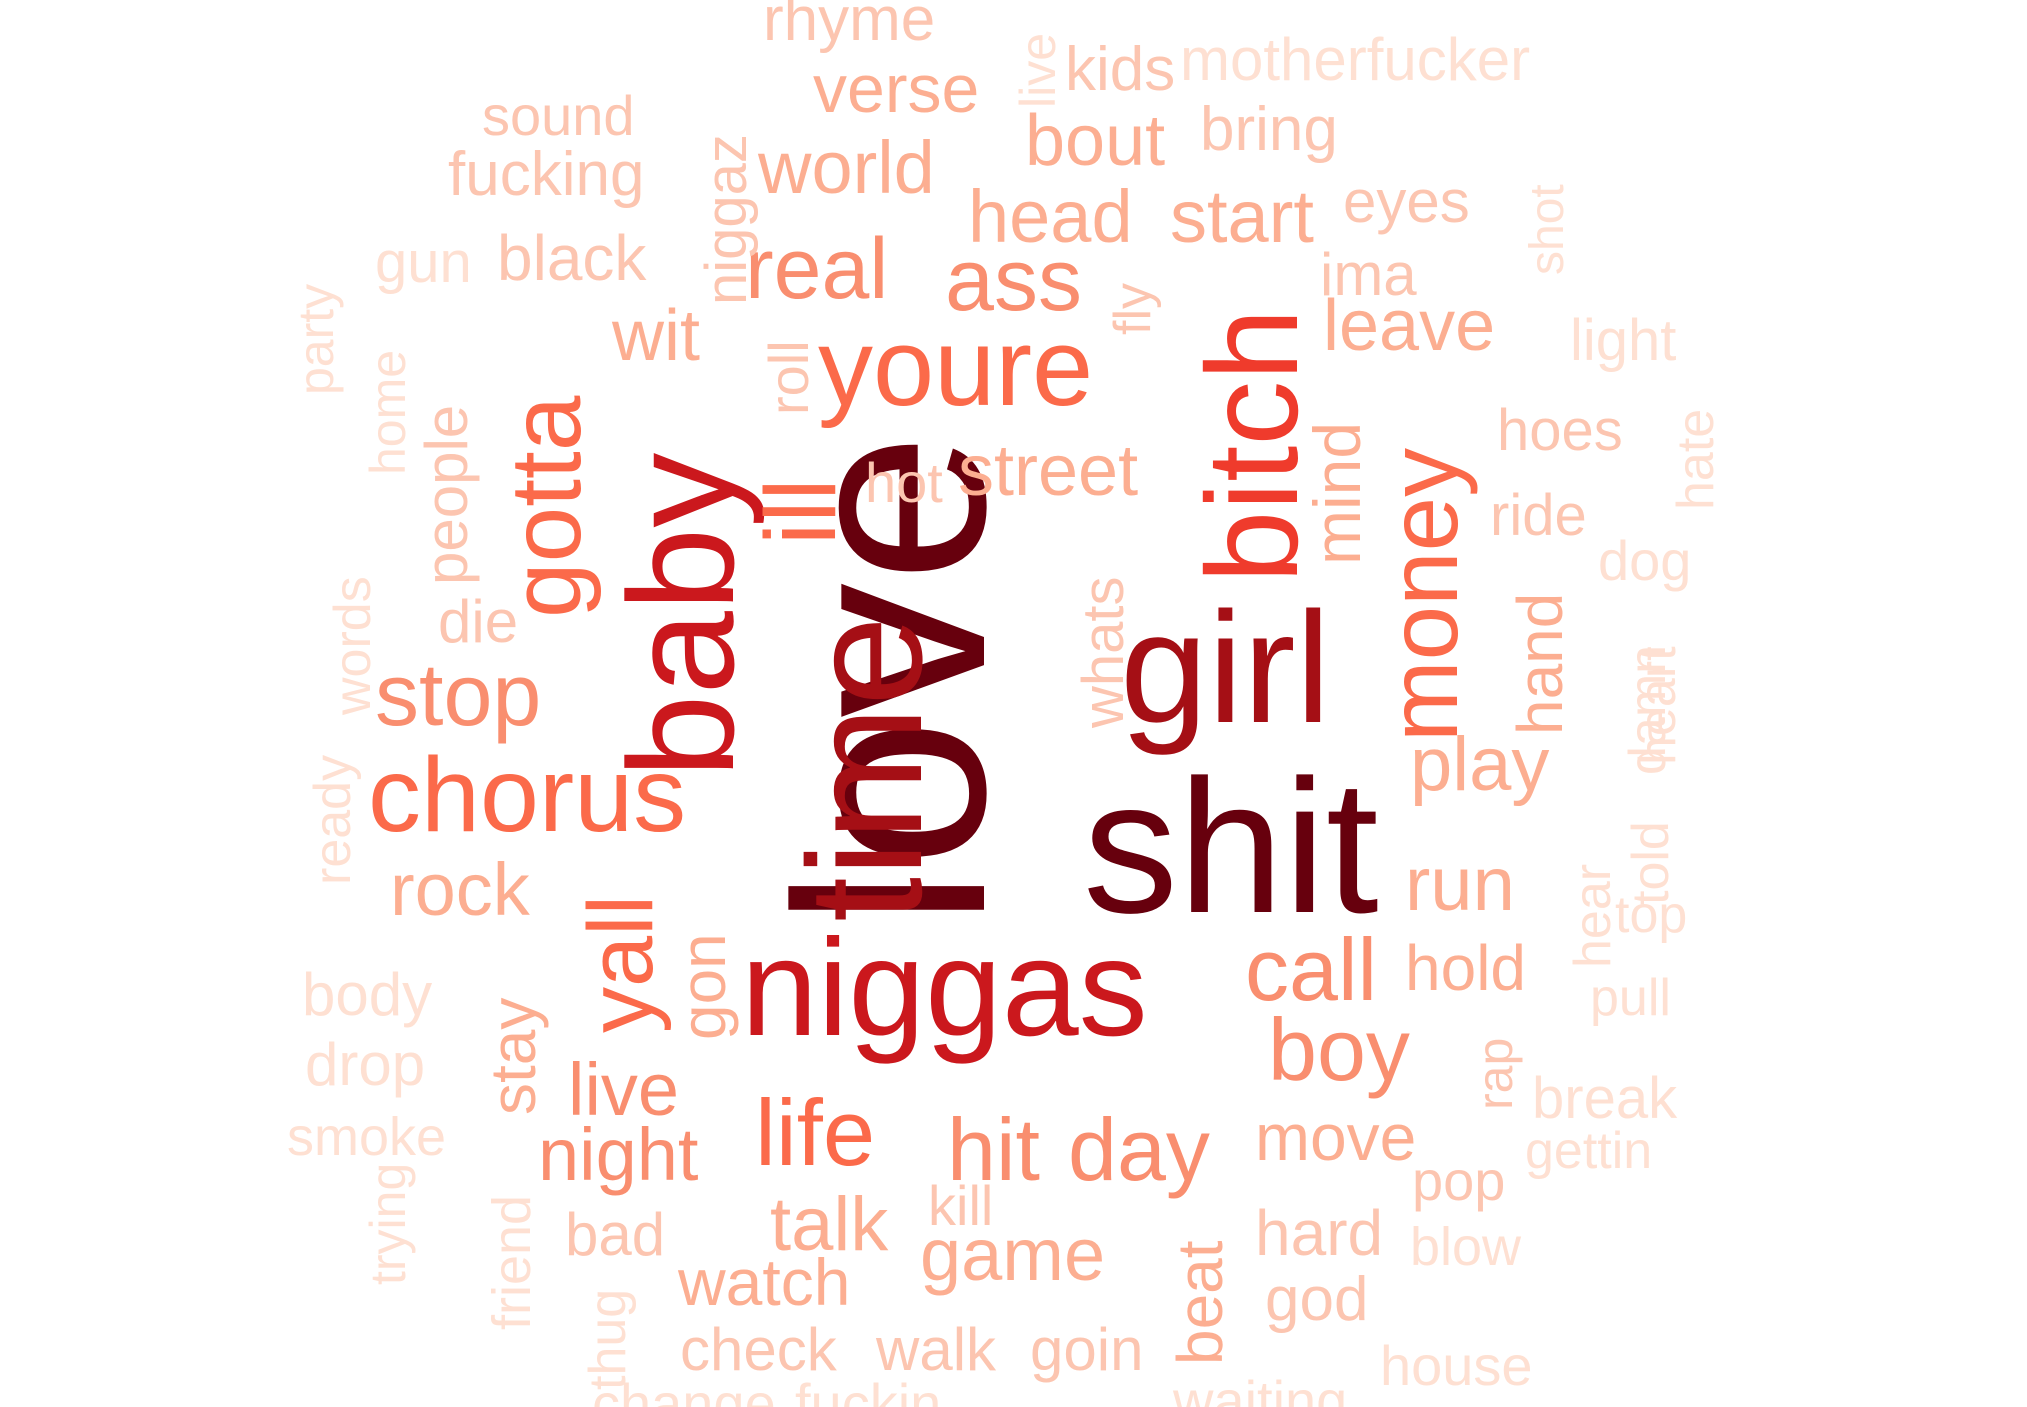 Image resolution: width=2027 pixels, height=1407 pixels. What do you see at coordinates (1465, 968) in the screenshot?
I see `word-hold: hold` at bounding box center [1465, 968].